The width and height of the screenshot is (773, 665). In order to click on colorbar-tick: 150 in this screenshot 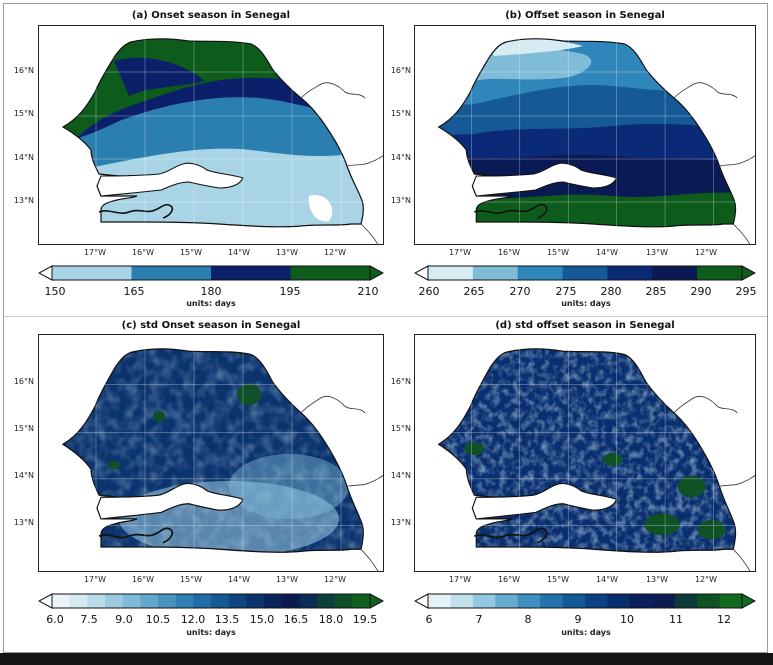, I will do `click(55, 291)`.